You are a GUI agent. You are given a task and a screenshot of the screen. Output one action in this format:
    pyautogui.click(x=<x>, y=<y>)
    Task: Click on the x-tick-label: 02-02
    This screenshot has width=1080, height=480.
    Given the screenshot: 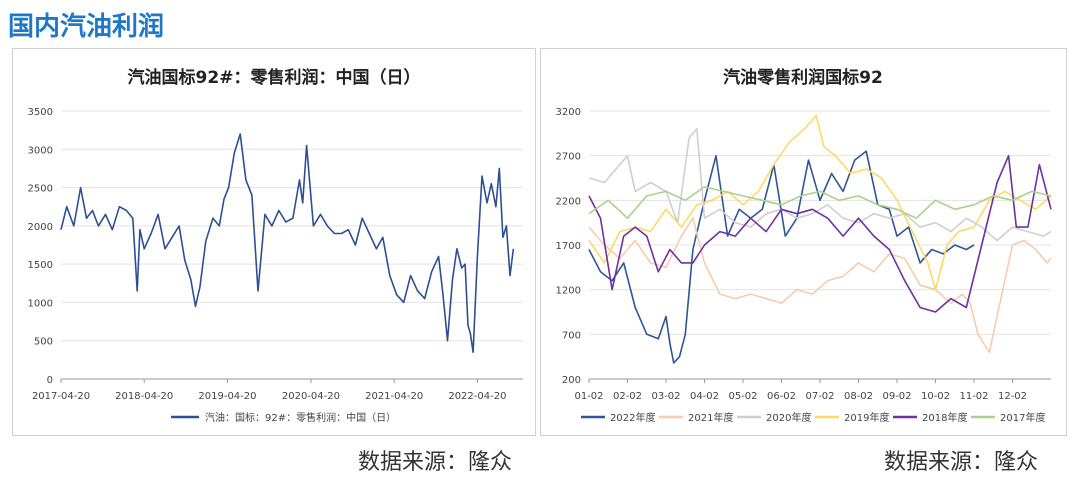 What is the action you would take?
    pyautogui.click(x=627, y=396)
    